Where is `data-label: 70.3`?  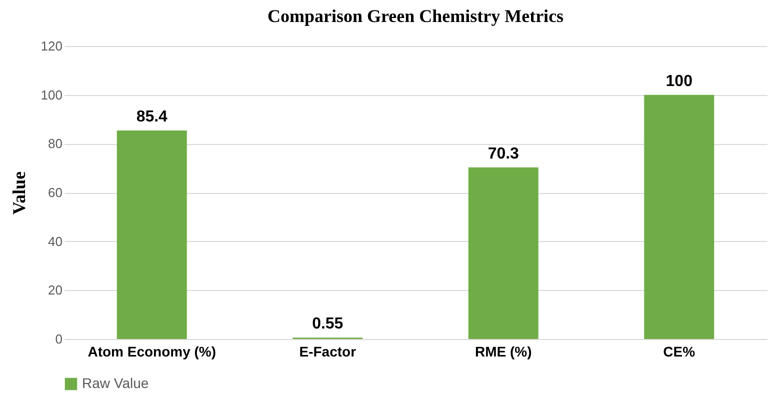 data-label: 70.3 is located at coordinates (504, 153).